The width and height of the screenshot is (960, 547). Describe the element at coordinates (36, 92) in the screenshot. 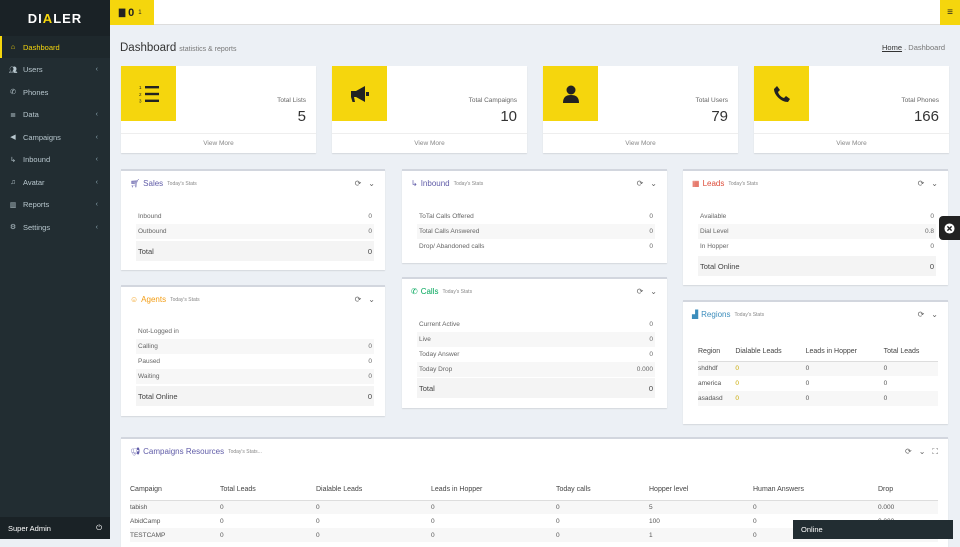

I see `sidebar-item-label: Phones` at that location.